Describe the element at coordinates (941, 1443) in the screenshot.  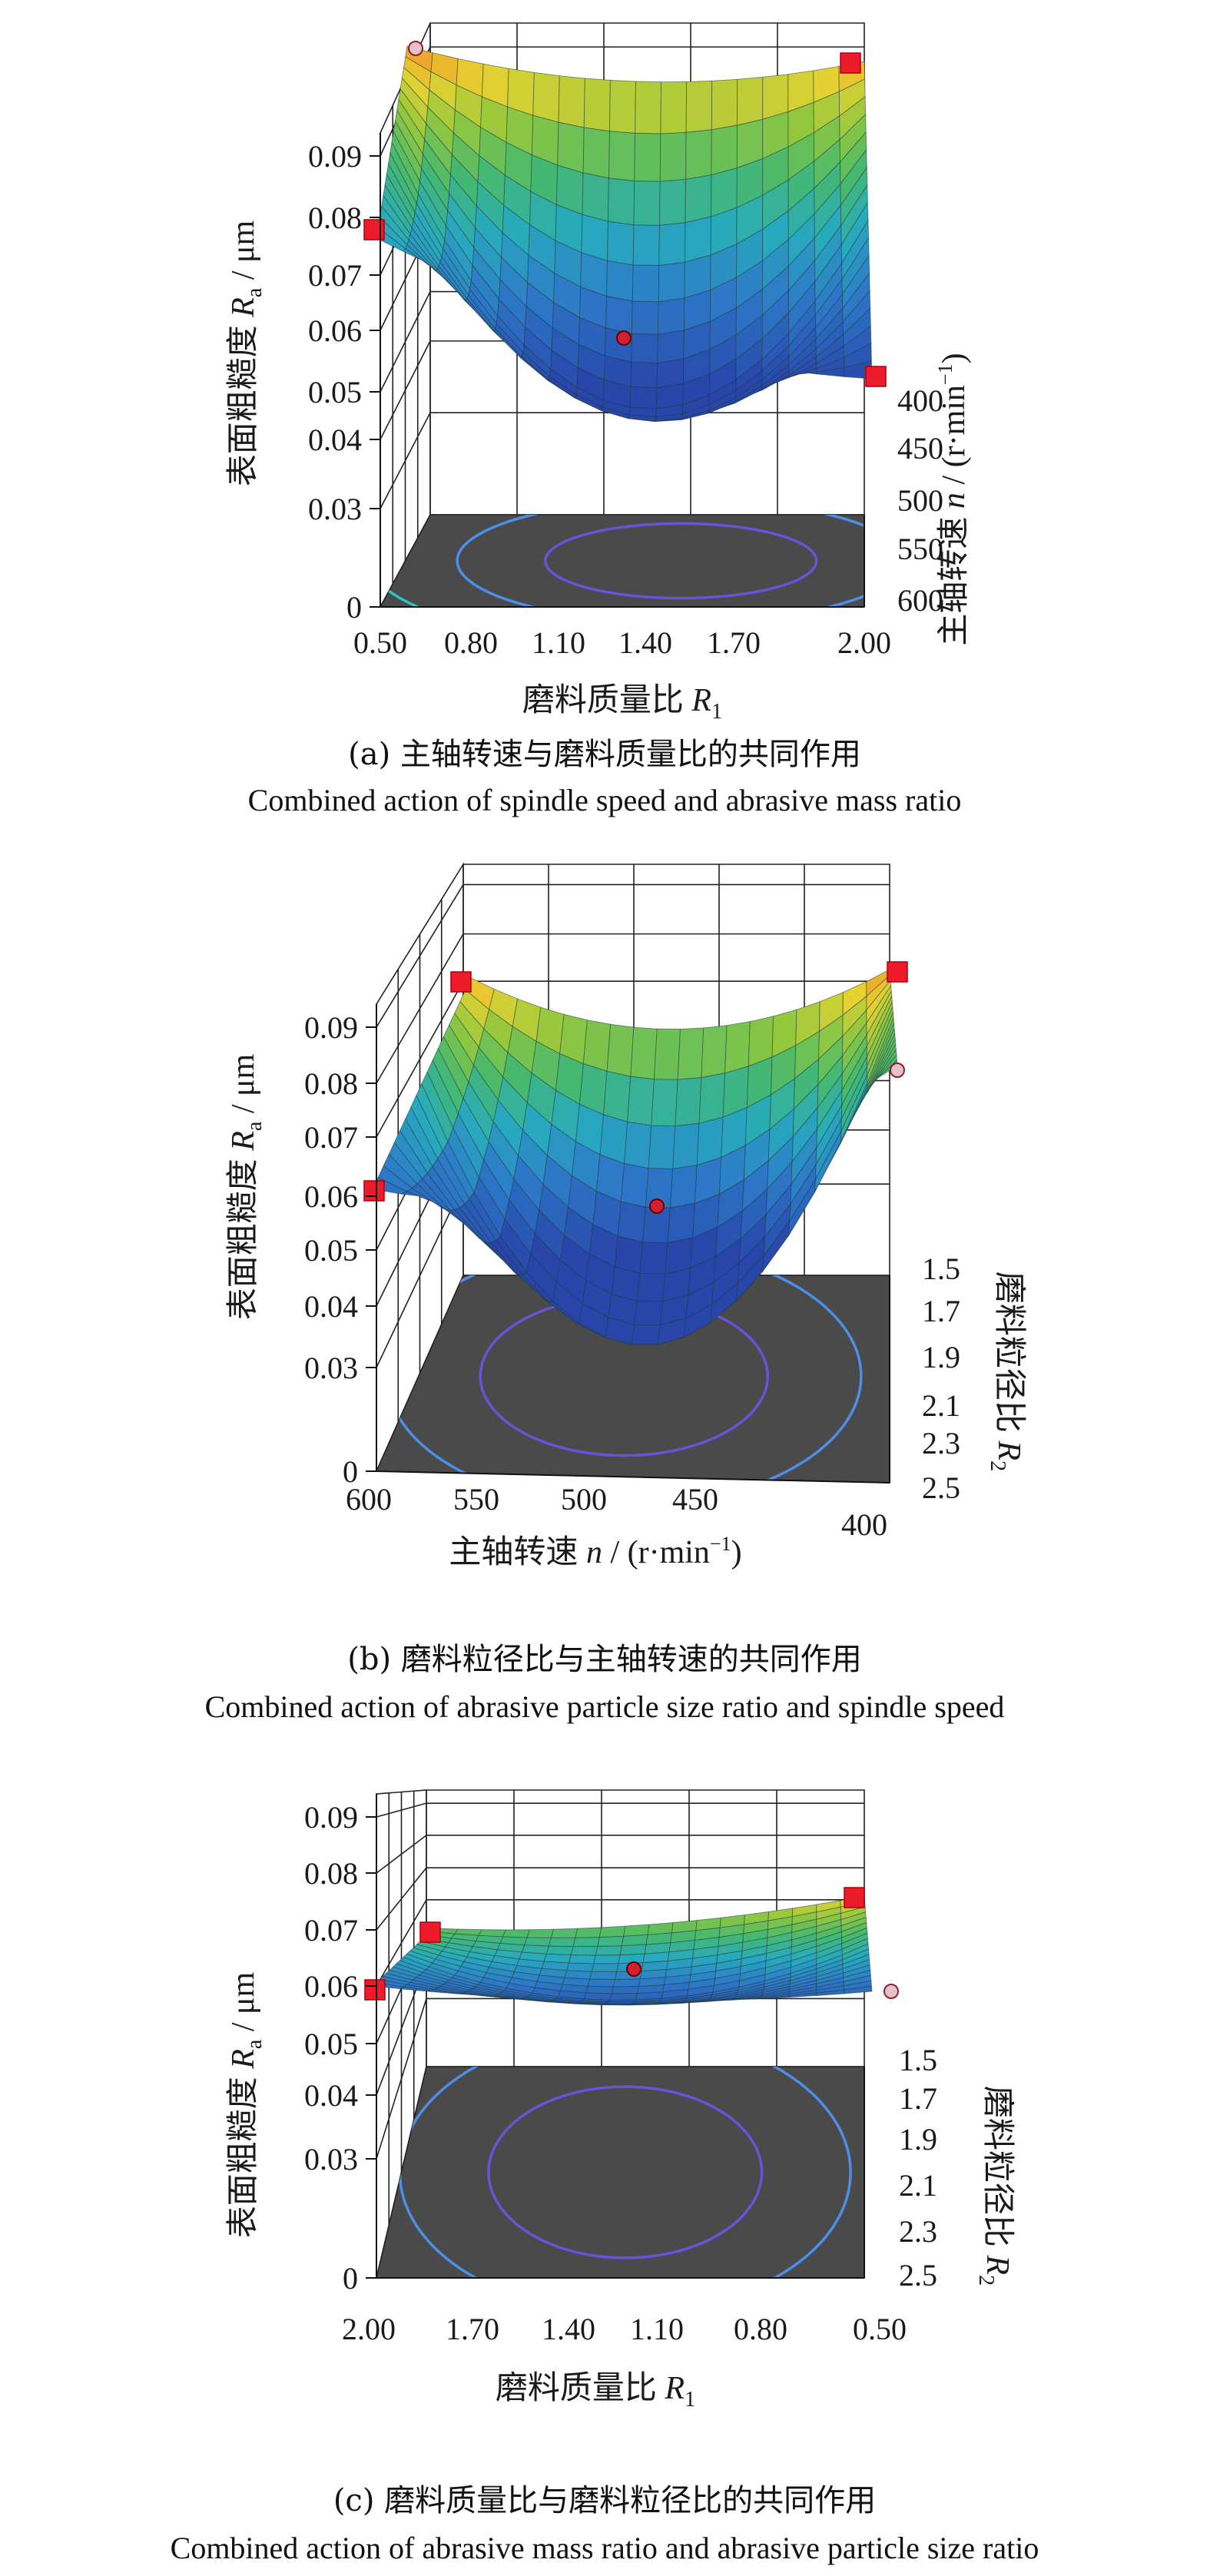
I see `y-tick-label: 2.3` at that location.